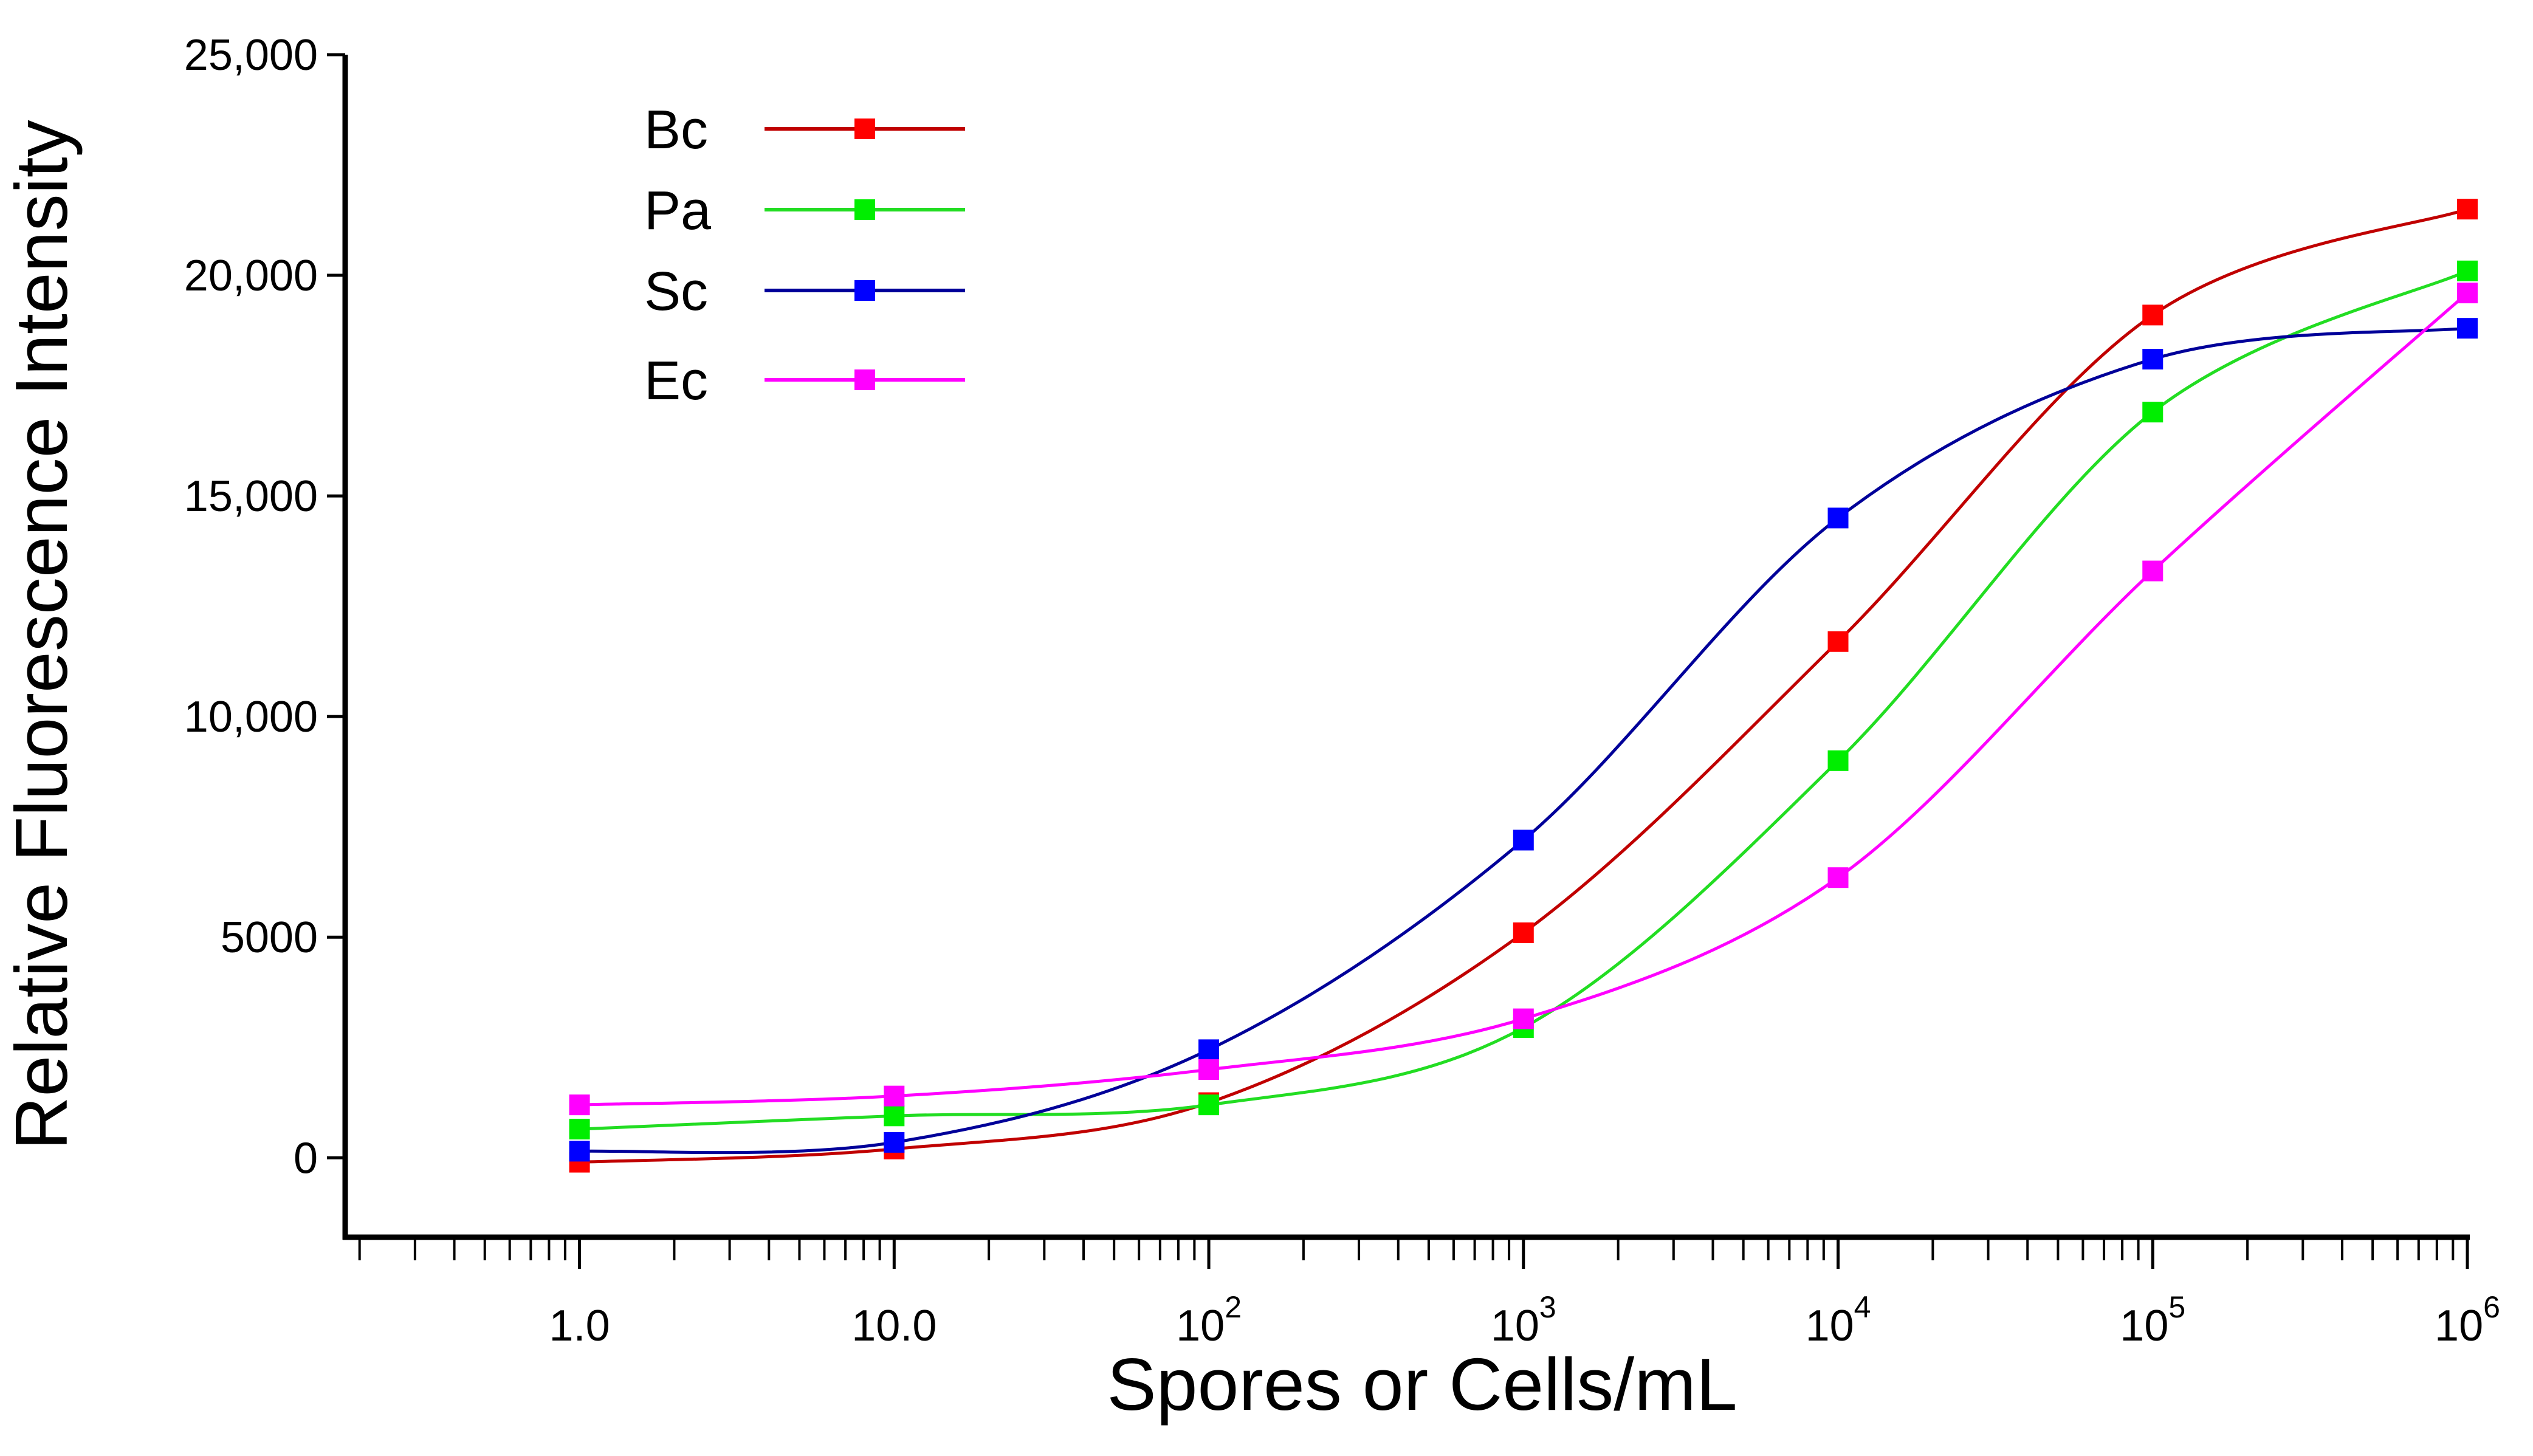 The image size is (2533, 1456). I want to click on legend-item-Bc: Bc, so click(804, 130).